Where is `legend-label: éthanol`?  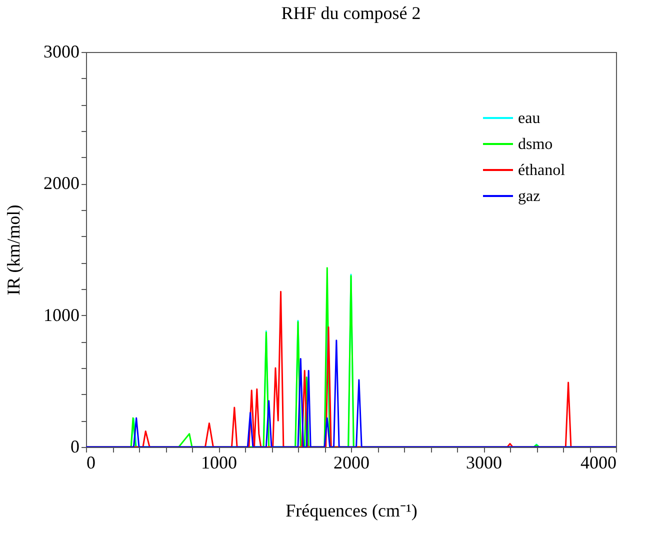
legend-label: éthanol is located at coordinates (542, 170).